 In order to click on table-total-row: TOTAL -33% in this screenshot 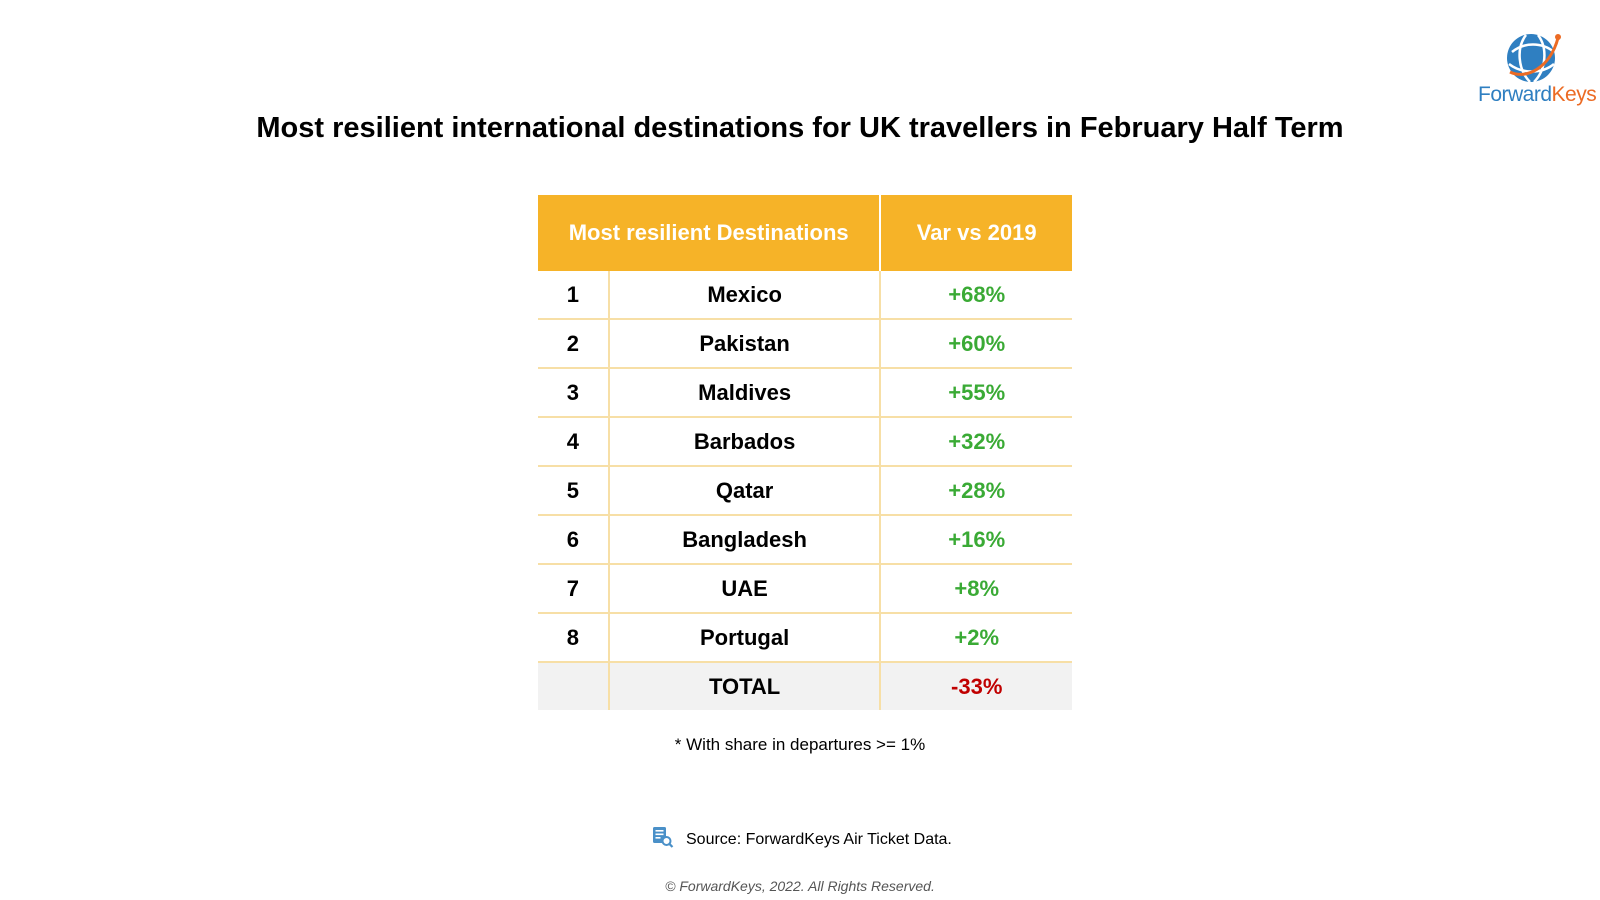, I will do `click(805, 686)`.